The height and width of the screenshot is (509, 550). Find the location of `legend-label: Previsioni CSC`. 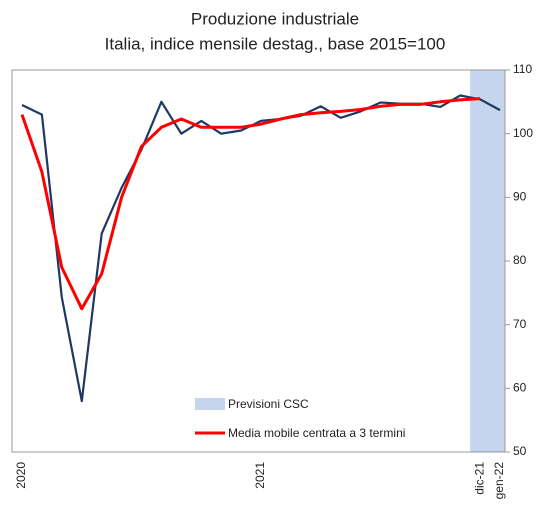

legend-label: Previsioni CSC is located at coordinates (268, 404).